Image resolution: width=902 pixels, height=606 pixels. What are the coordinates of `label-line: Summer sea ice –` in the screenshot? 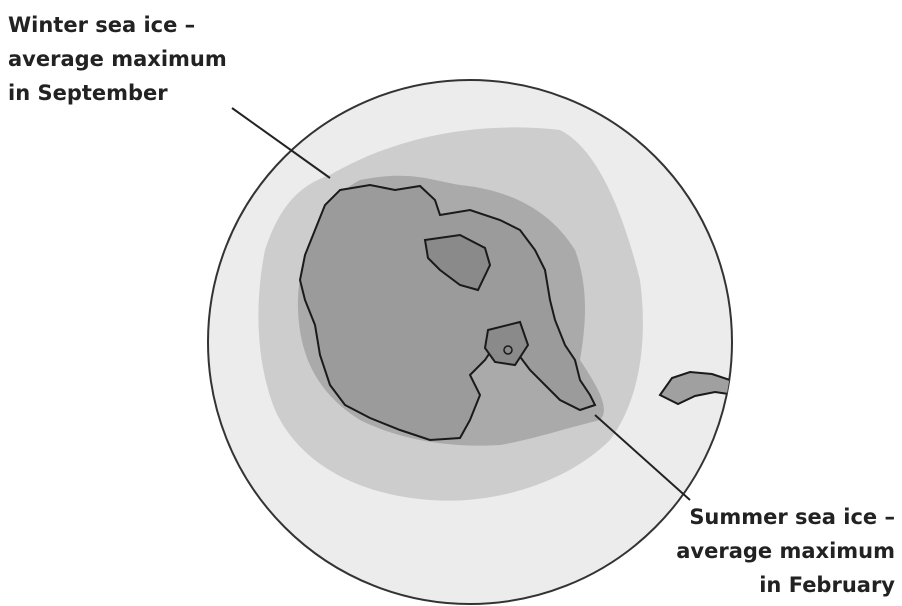 It's located at (792, 517).